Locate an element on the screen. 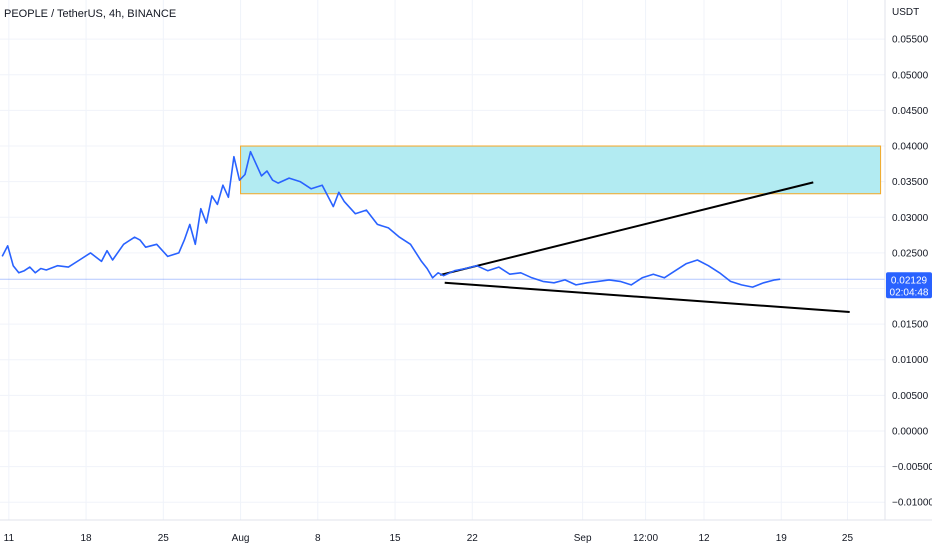 The width and height of the screenshot is (932, 550). y-tick-label: −0.00500 is located at coordinates (912, 467).